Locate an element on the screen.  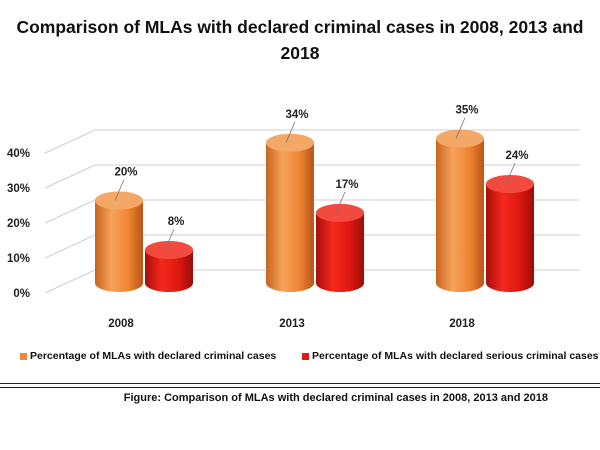
y-axis-ticks: 0% 10% 20% 30% 40% is located at coordinates (18, 224).